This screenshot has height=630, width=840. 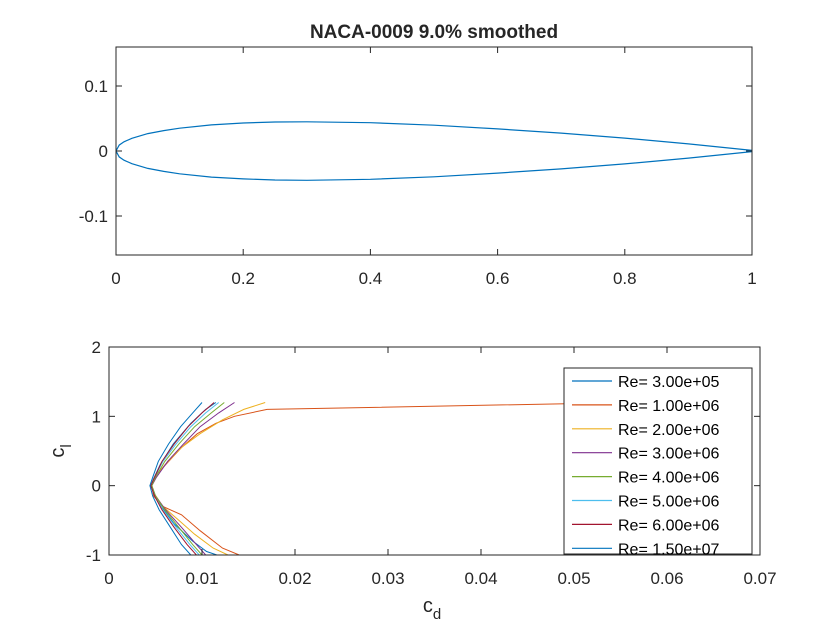 What do you see at coordinates (437, 614) in the screenshot?
I see `polar-xlabel-sub: d` at bounding box center [437, 614].